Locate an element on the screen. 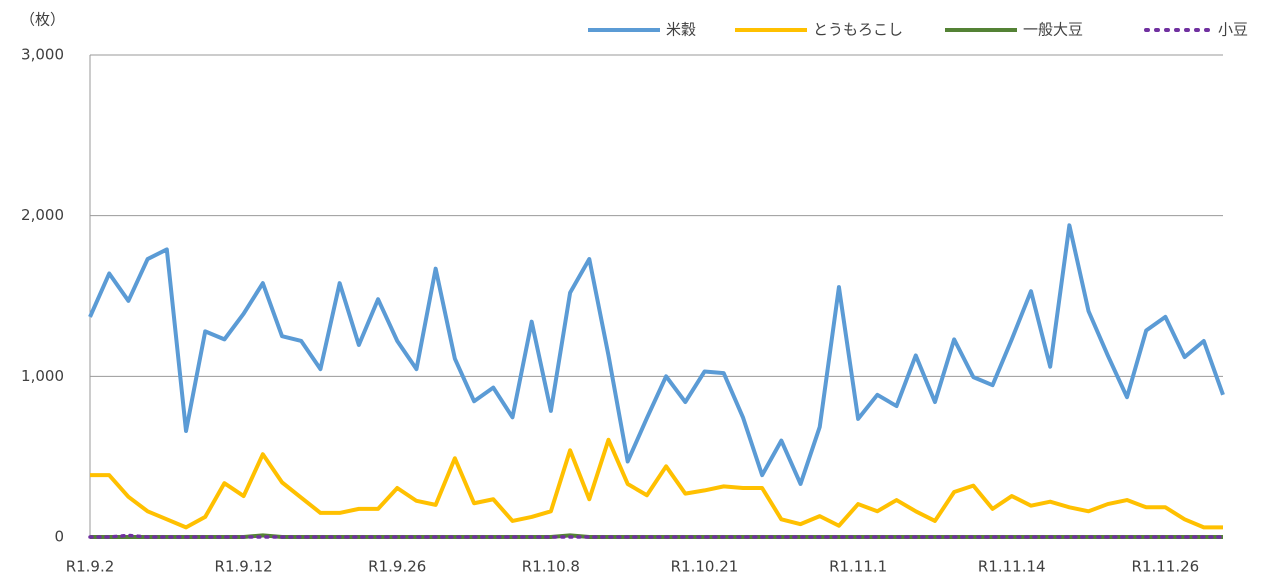 The width and height of the screenshot is (1269, 579). y-tick-label: 3,000 is located at coordinates (42, 55).